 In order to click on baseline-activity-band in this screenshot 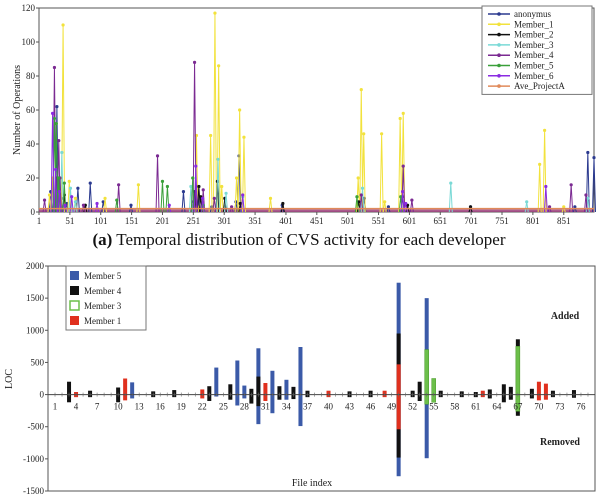, I will do `click(316, 210)`.